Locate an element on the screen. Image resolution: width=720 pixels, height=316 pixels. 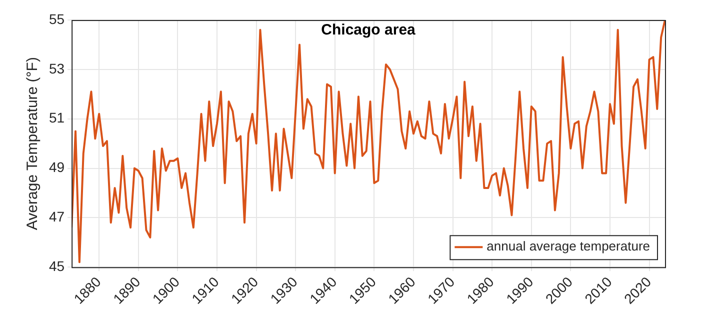
y-tick-label: 47 is located at coordinates (56, 216).